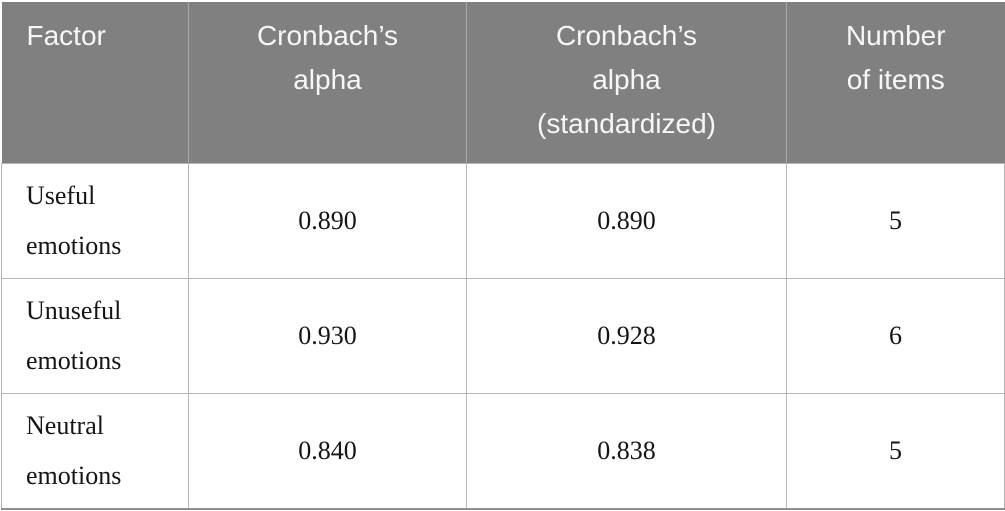 This screenshot has height=511, width=1005. Describe the element at coordinates (95, 451) in the screenshot. I see `cell-factor: Neutral emotions` at that location.